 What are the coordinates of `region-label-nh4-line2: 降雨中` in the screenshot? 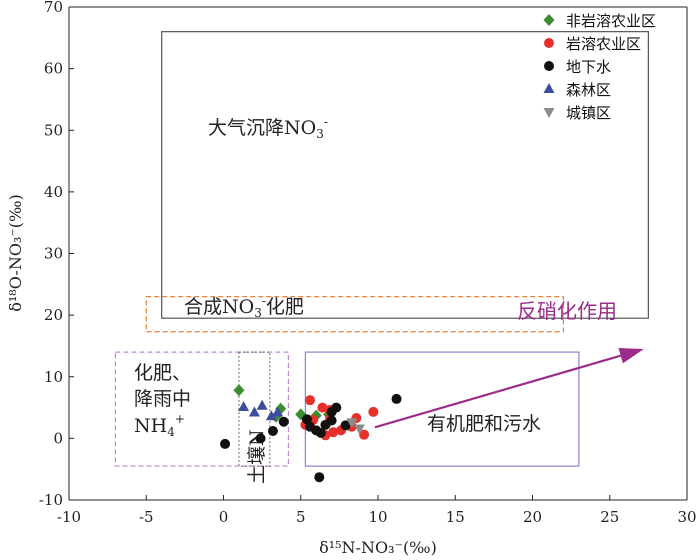 It's located at (162, 399).